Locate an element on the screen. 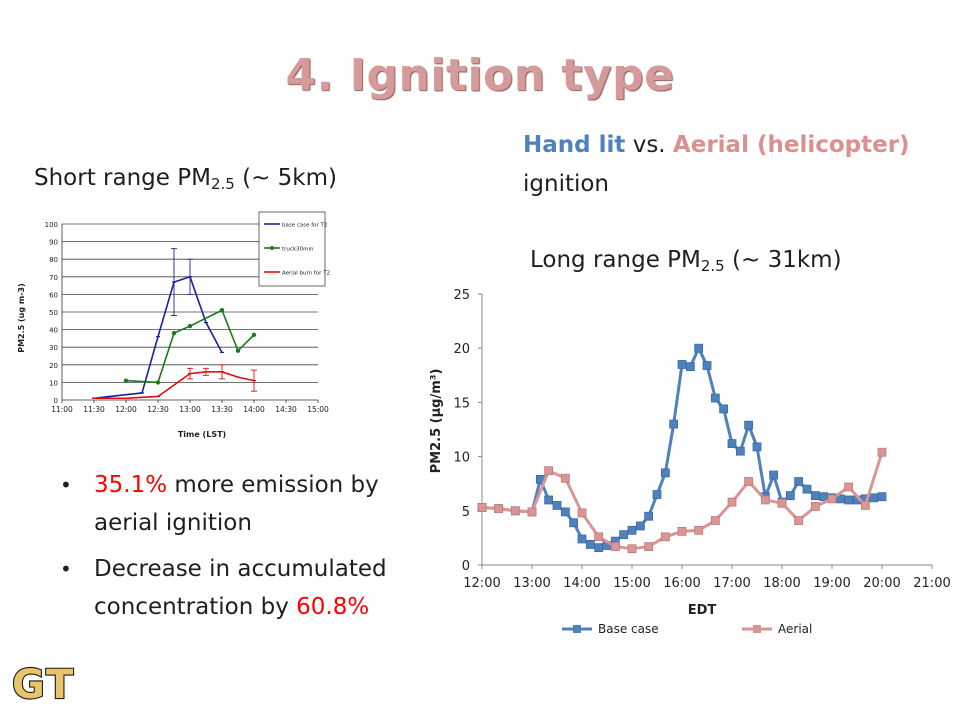 The width and height of the screenshot is (960, 720). long-x-tick-label: 17:00 is located at coordinates (731, 583).